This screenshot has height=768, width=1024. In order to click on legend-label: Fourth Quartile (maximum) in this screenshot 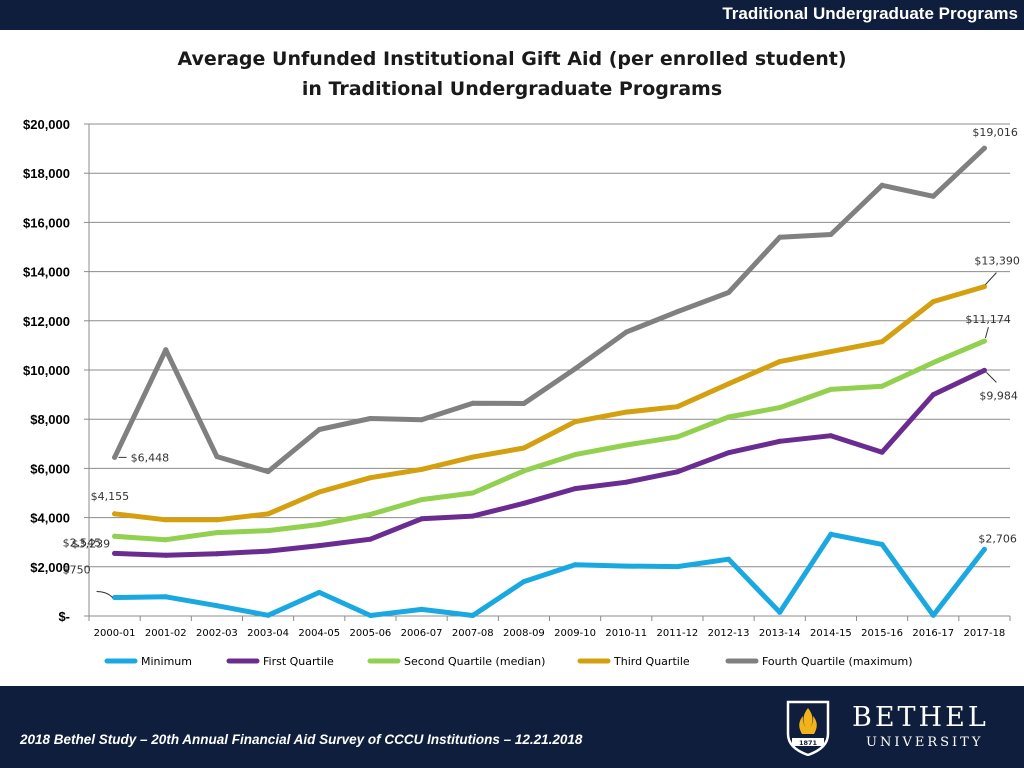, I will do `click(837, 661)`.